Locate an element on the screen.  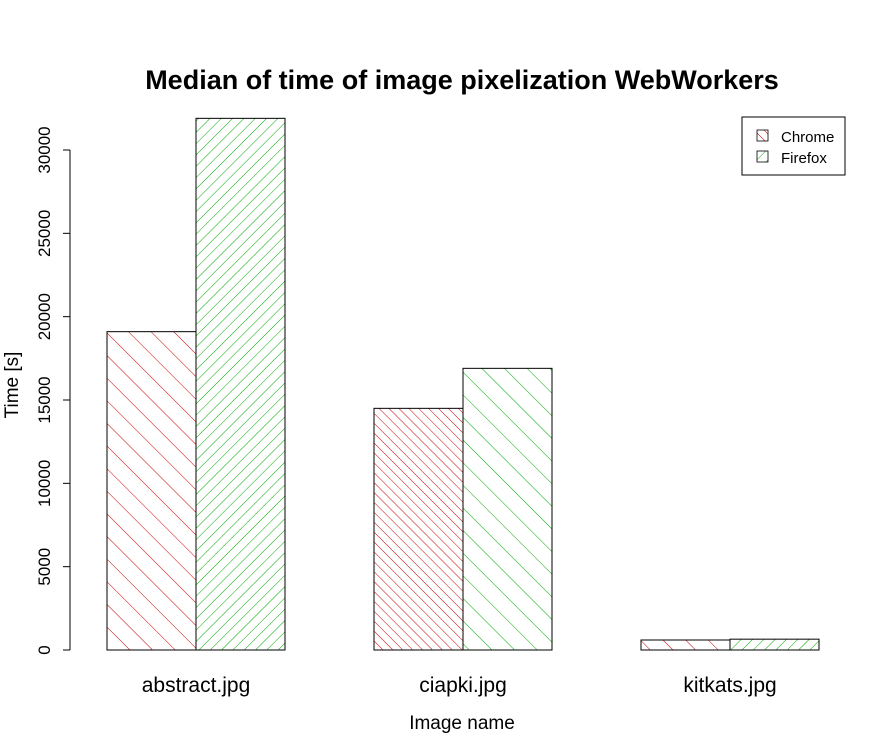
y-tick-label: 0 is located at coordinates (44, 649).